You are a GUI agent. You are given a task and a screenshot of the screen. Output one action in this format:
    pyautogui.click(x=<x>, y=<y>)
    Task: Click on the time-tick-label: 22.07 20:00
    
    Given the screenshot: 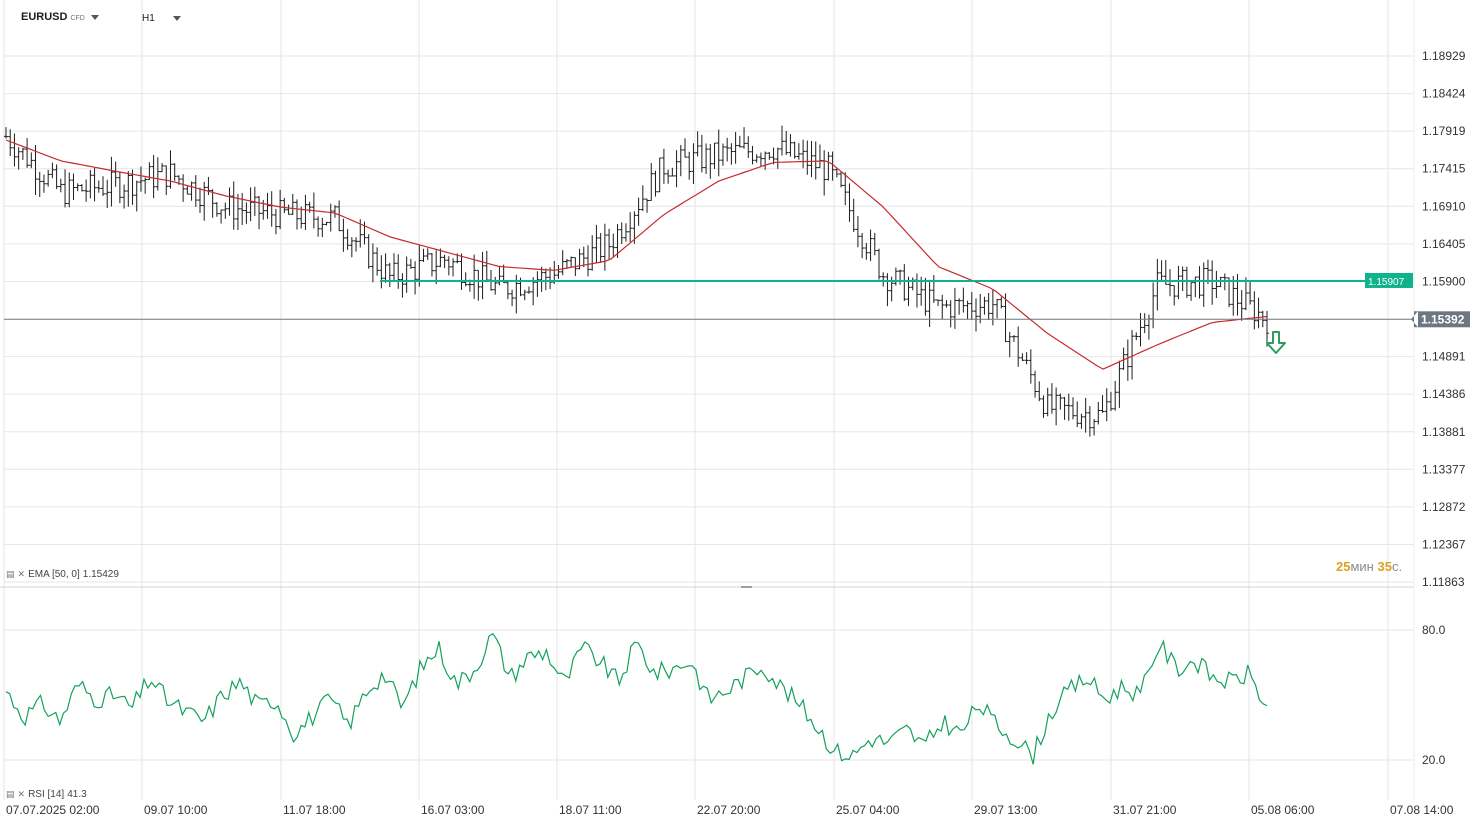 What is the action you would take?
    pyautogui.click(x=729, y=810)
    